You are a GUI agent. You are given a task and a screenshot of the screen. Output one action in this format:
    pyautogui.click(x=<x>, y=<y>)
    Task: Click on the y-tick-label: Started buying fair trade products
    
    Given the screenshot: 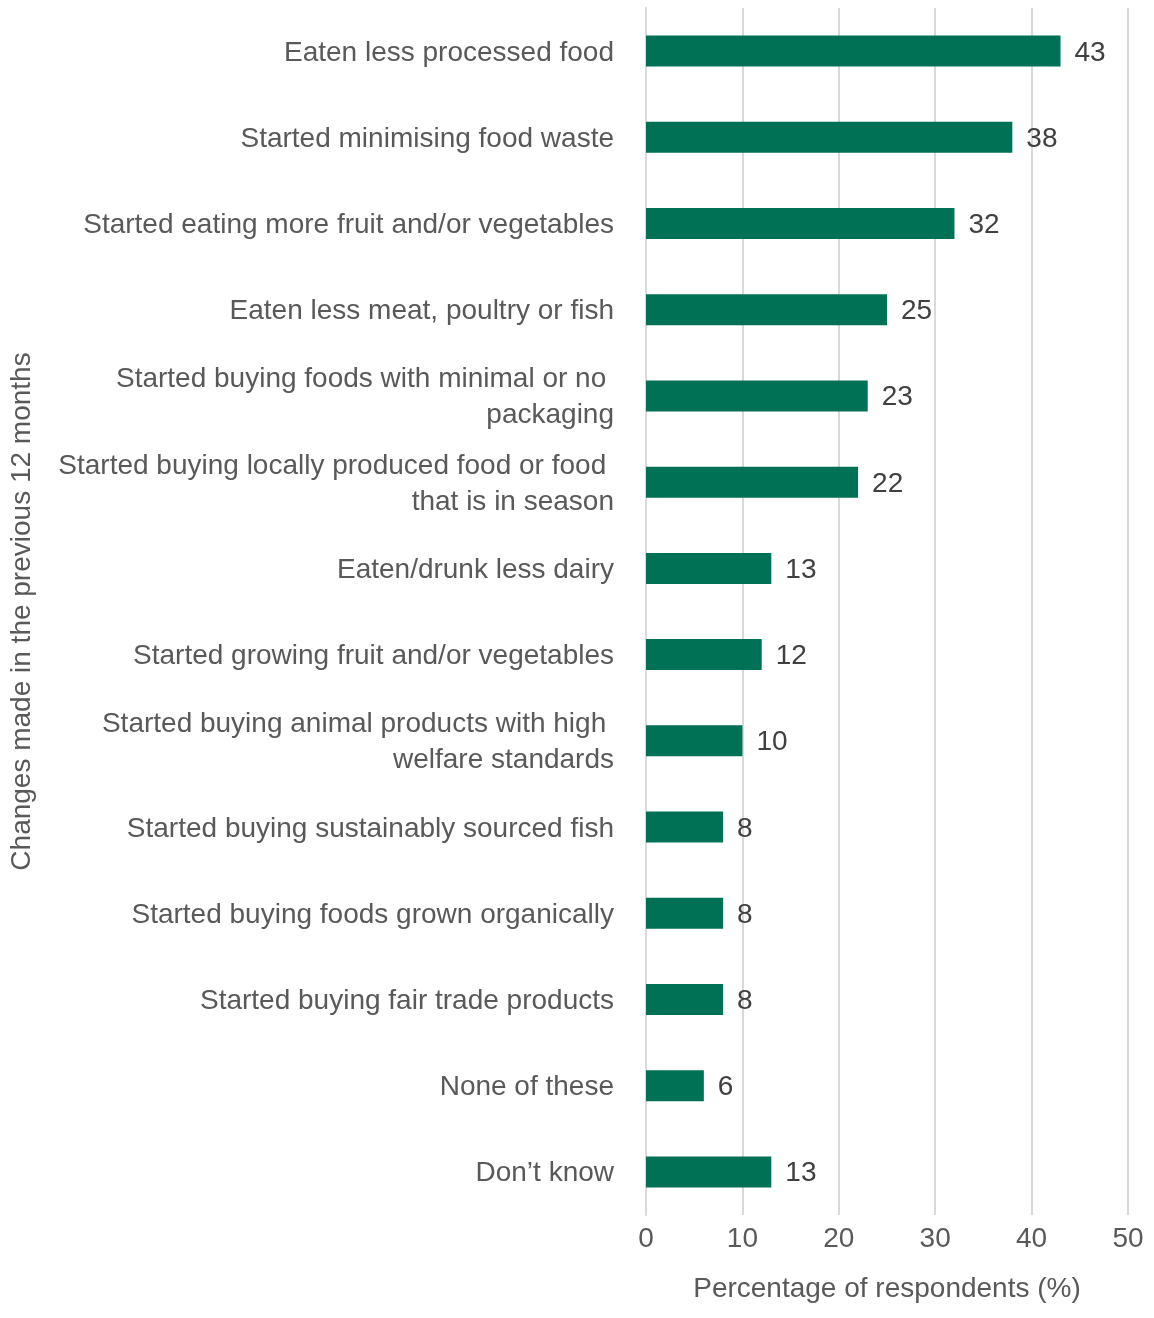 What is the action you would take?
    pyautogui.click(x=406, y=999)
    